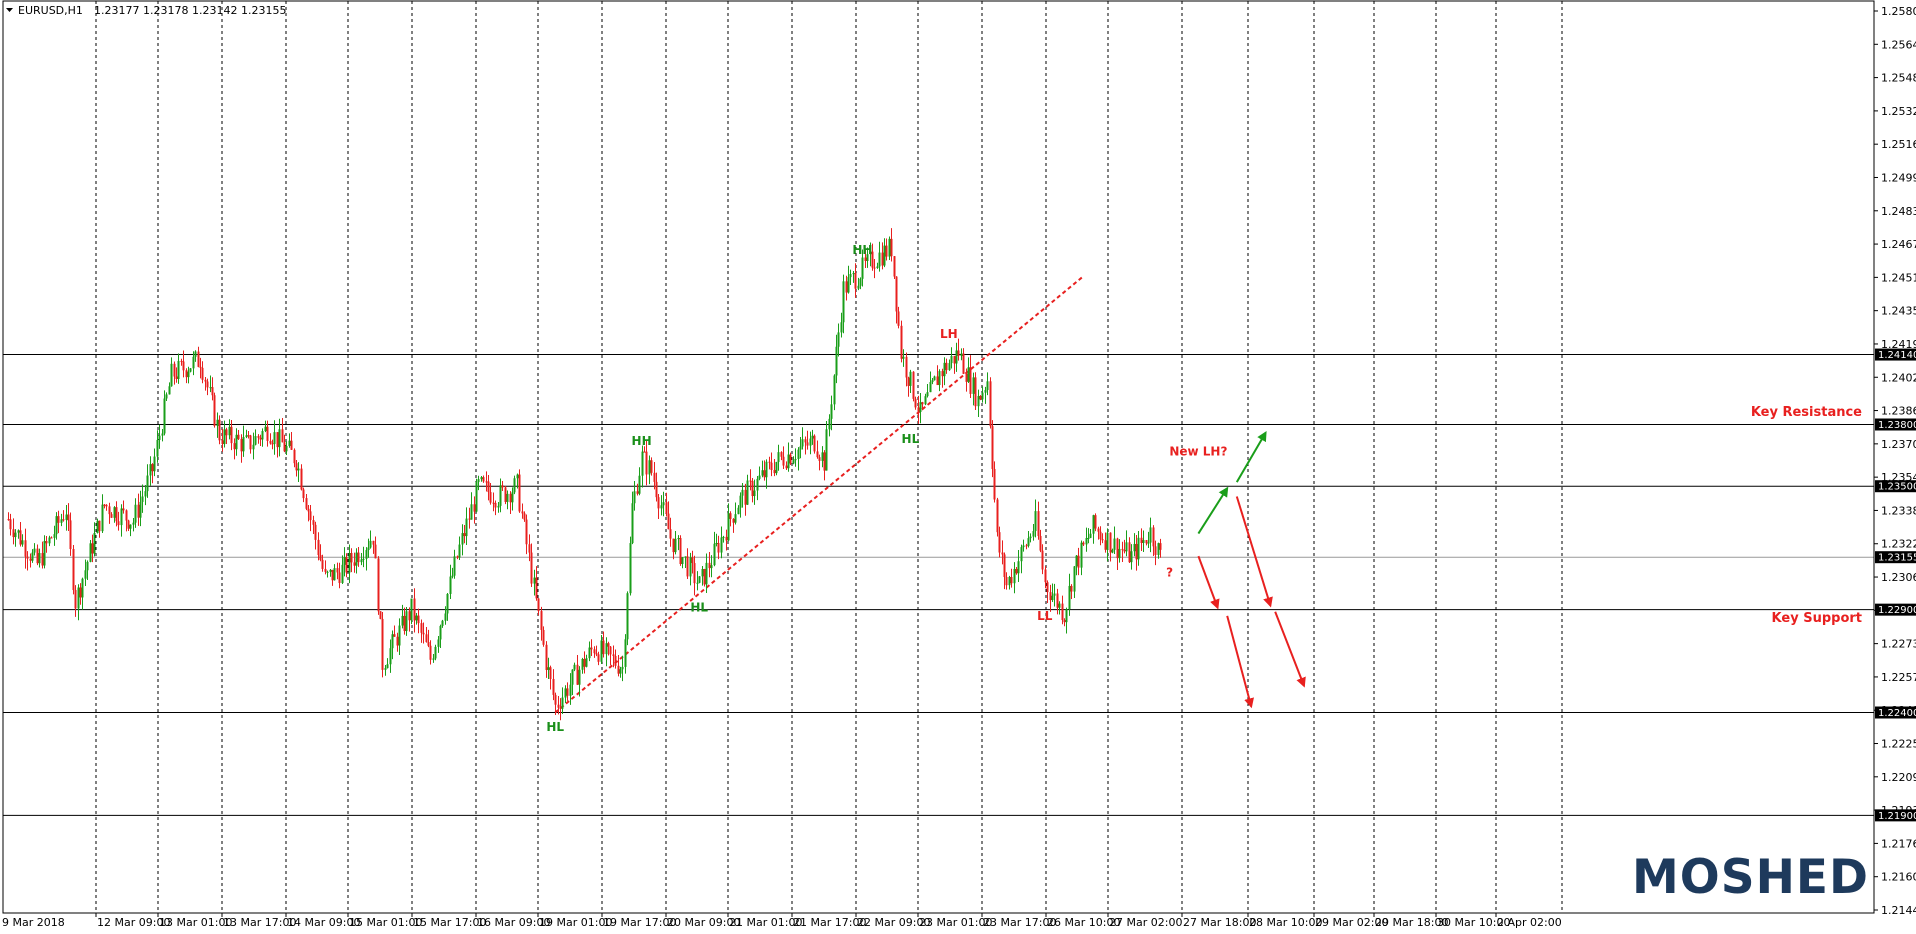 The width and height of the screenshot is (1916, 934). Describe the element at coordinates (819, 494) in the screenshot. I see `trendline` at that location.